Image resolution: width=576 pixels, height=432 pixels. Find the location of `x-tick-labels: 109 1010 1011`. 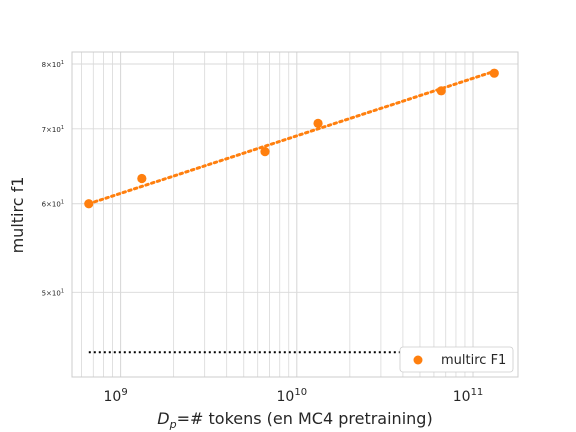

x-tick-labels: 109 1010 1011 is located at coordinates (293, 396).